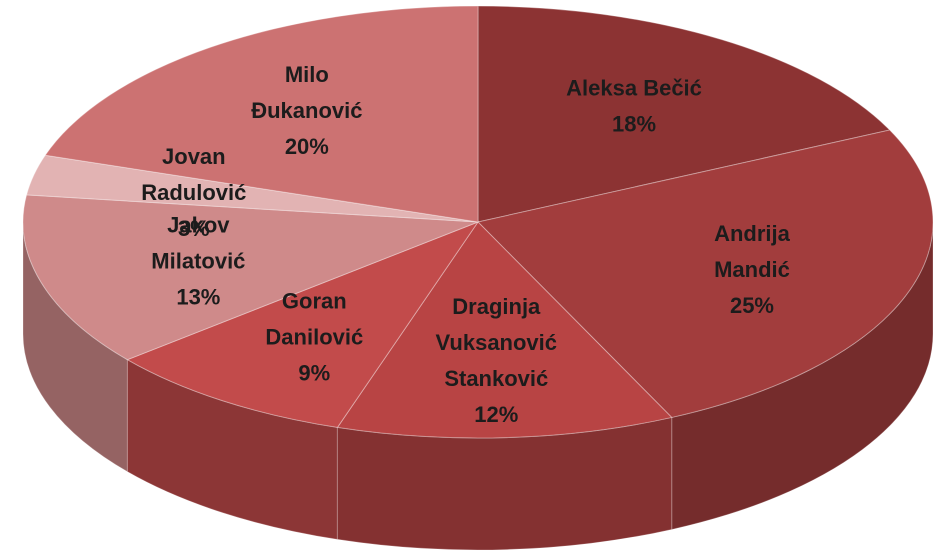  Describe the element at coordinates (634, 123) in the screenshot. I see `slice-value-label: 18%` at that location.